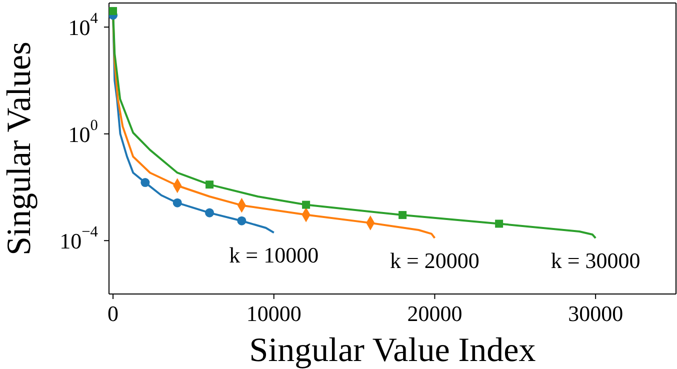 The height and width of the screenshot is (369, 677). What do you see at coordinates (392, 350) in the screenshot?
I see `x-axis-title: Singular Value Index` at bounding box center [392, 350].